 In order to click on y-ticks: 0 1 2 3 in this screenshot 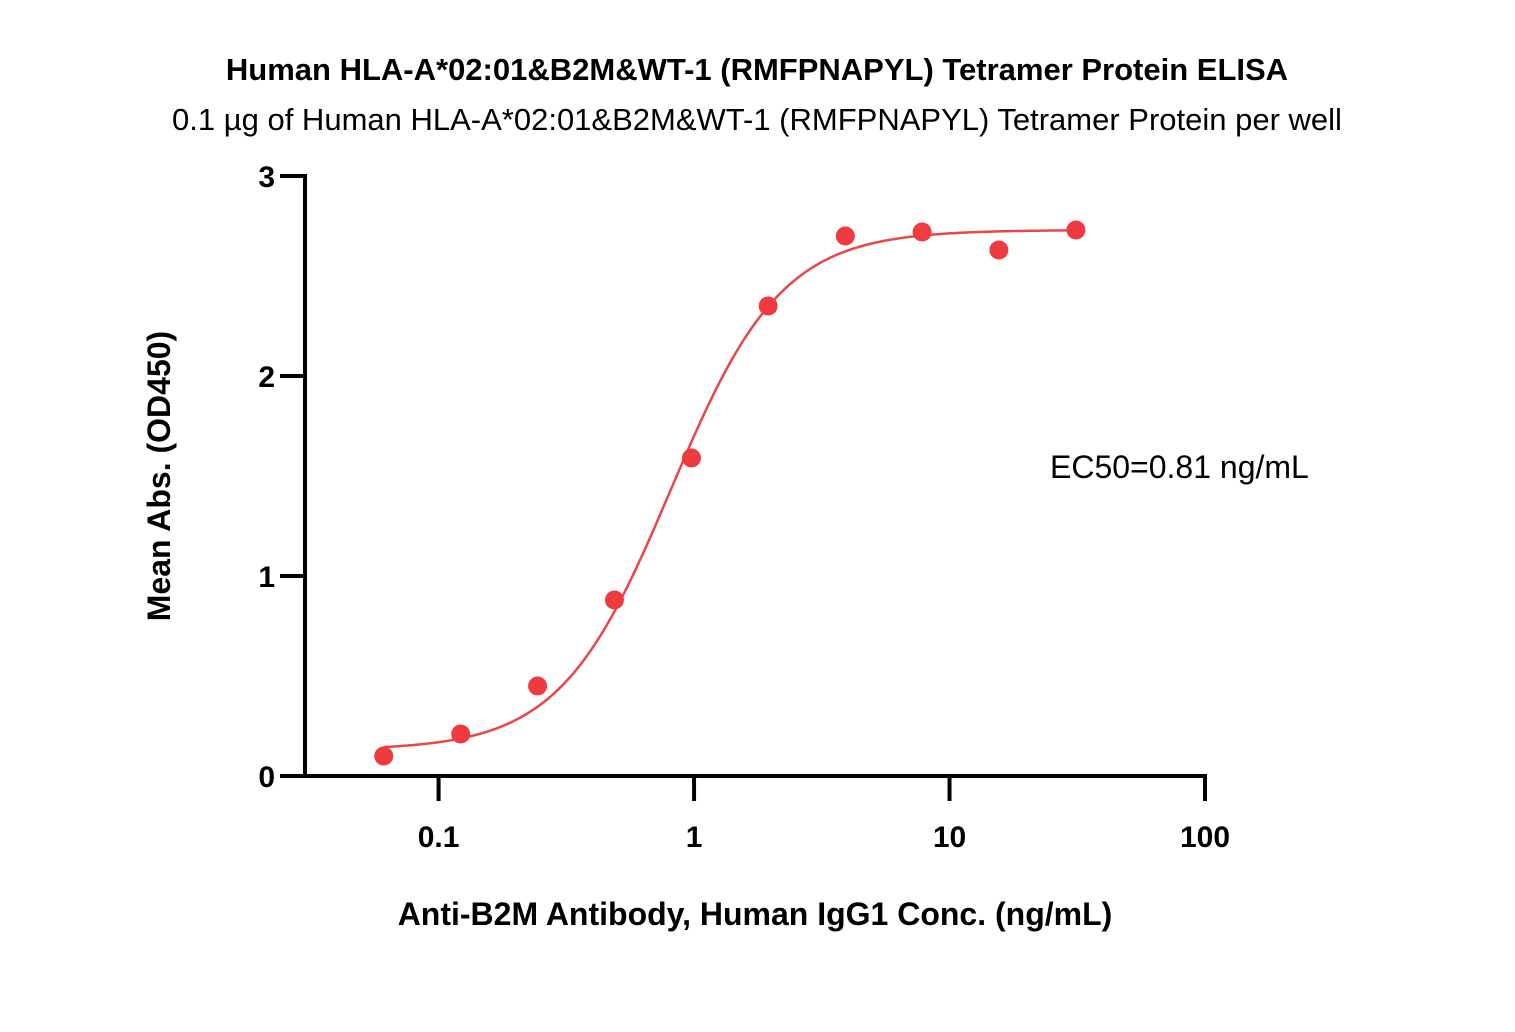, I will do `click(281, 477)`.